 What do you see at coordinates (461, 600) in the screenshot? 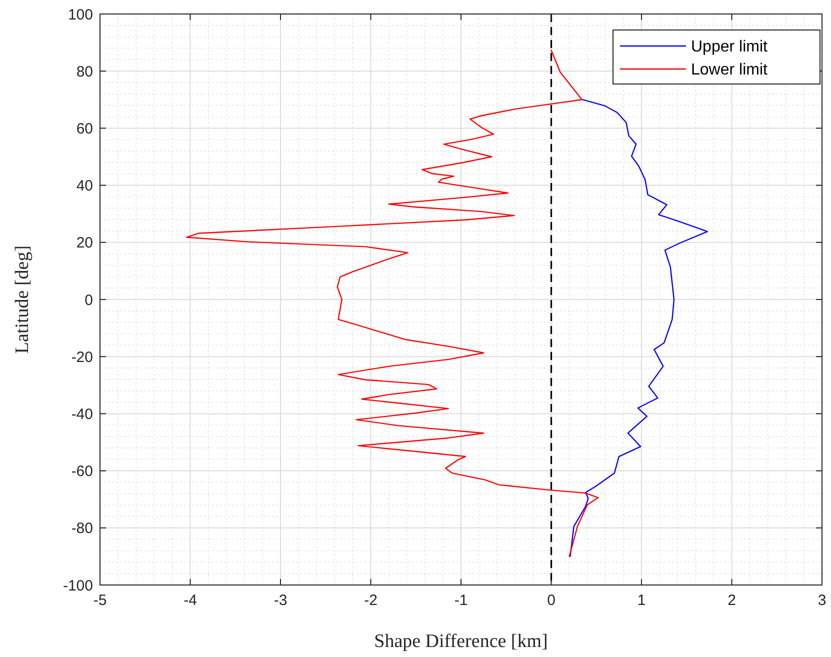
I see `x-tick-label: -1` at bounding box center [461, 600].